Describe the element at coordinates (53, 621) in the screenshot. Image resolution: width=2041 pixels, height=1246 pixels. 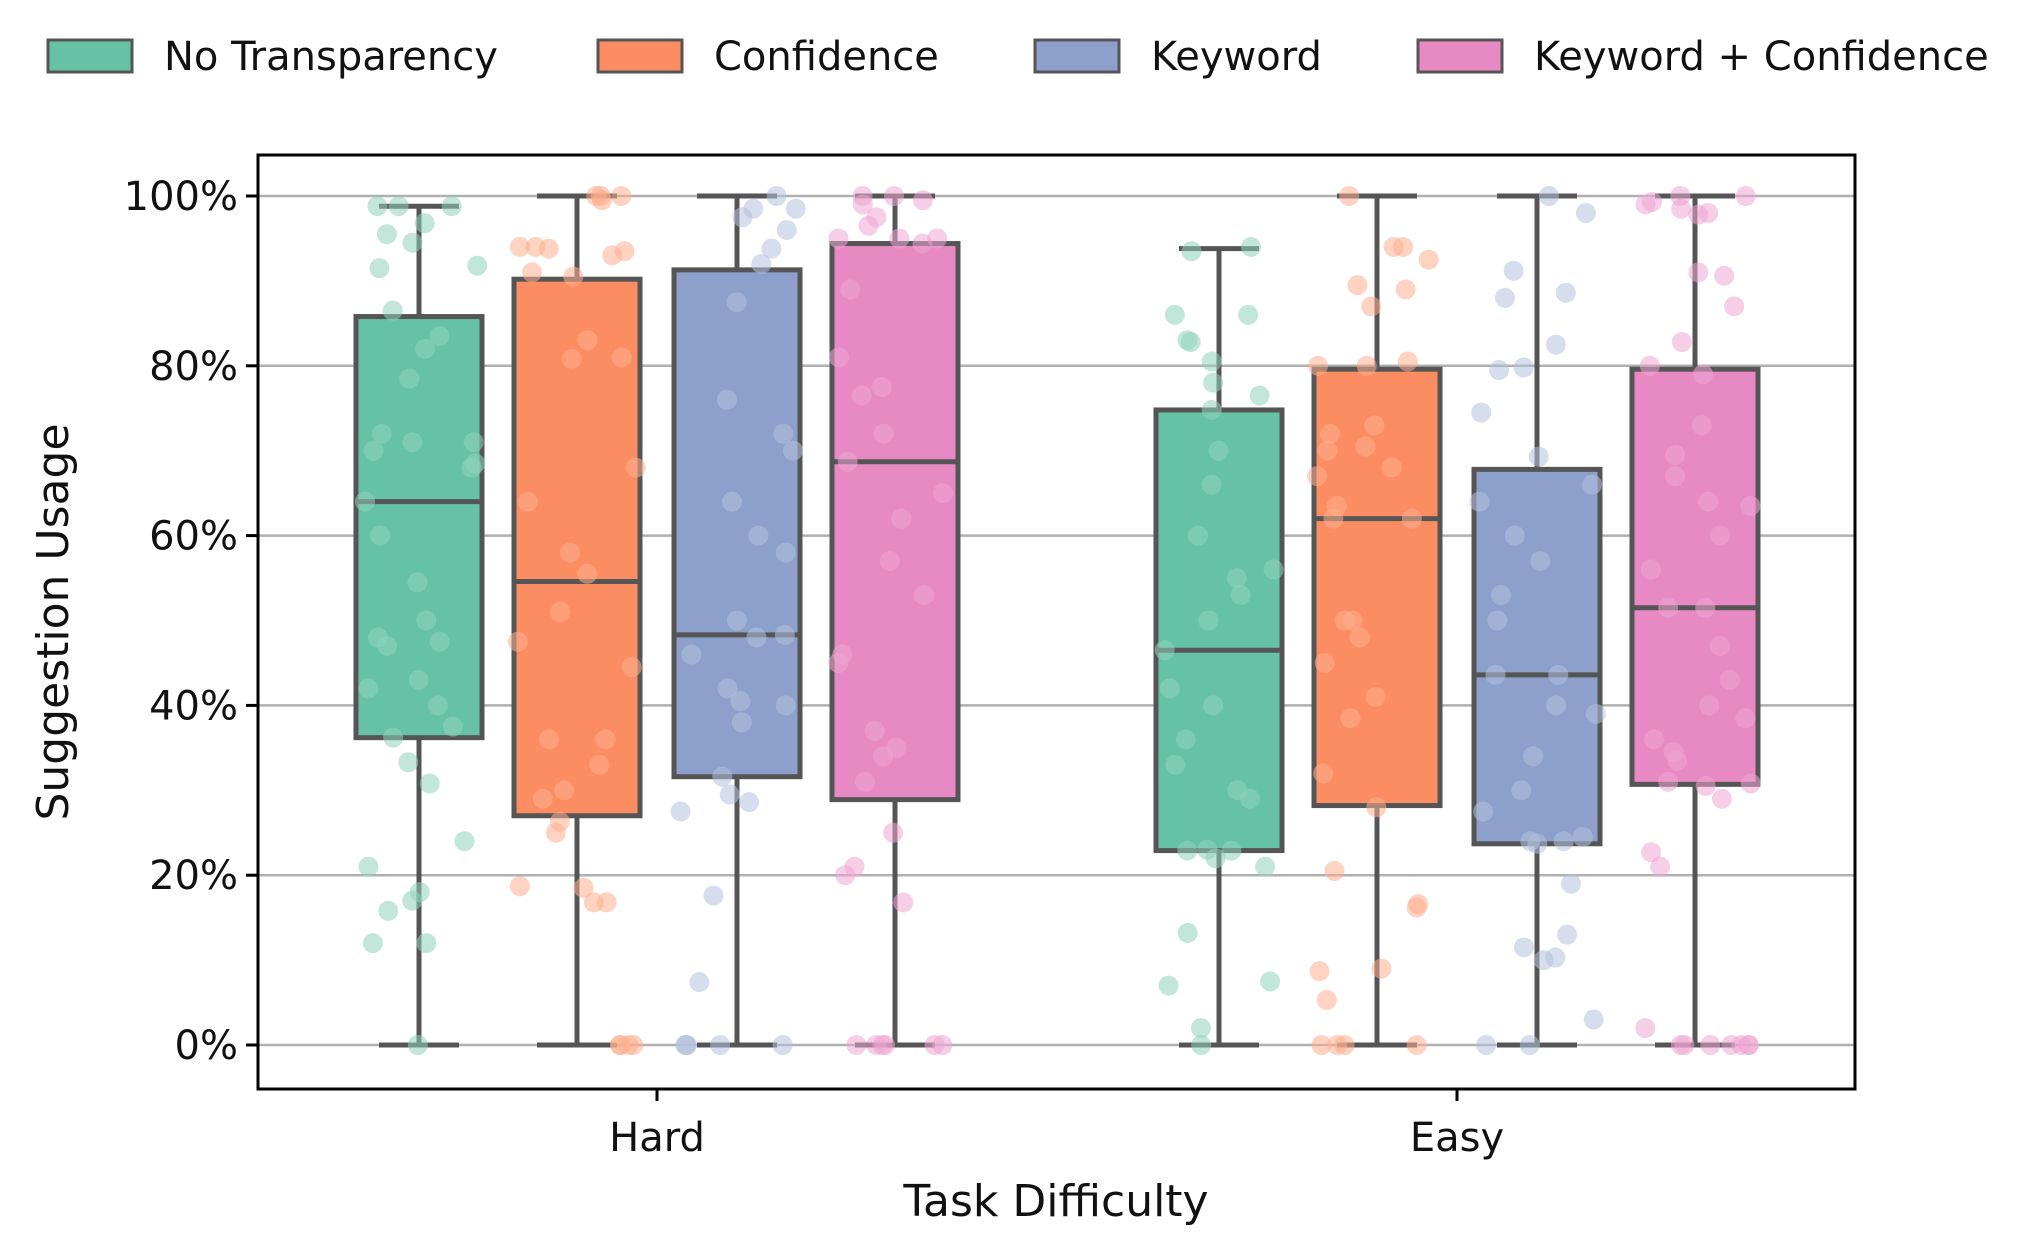
I see `y-axis-title: Suggestion Usage` at that location.